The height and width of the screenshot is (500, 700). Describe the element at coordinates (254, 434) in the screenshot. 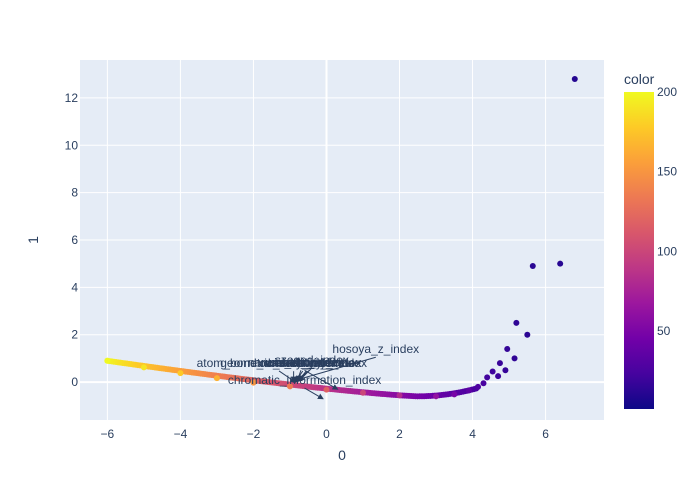

I see `x-tick-label: −2` at that location.